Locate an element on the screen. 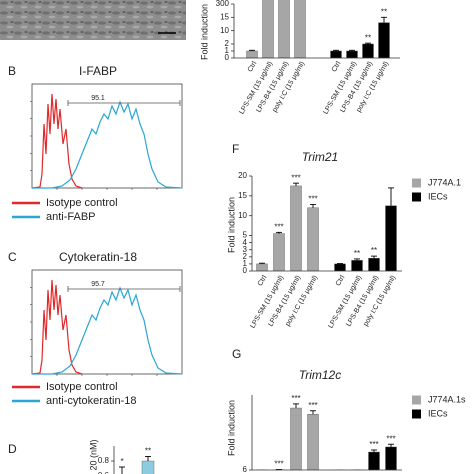  y-axis-label: 20 (nM) is located at coordinates (93, 454).